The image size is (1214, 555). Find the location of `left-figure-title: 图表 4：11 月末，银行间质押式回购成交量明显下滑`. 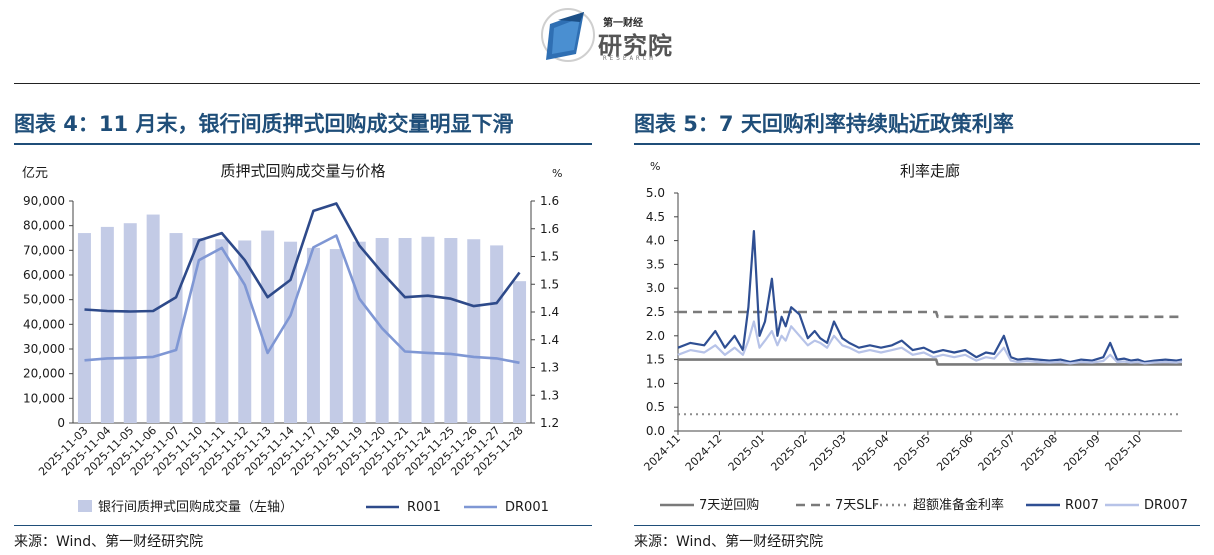

left-figure-title: 图表 4：11 月末，银行间质押式回购成交量明显下滑 is located at coordinates (264, 124).